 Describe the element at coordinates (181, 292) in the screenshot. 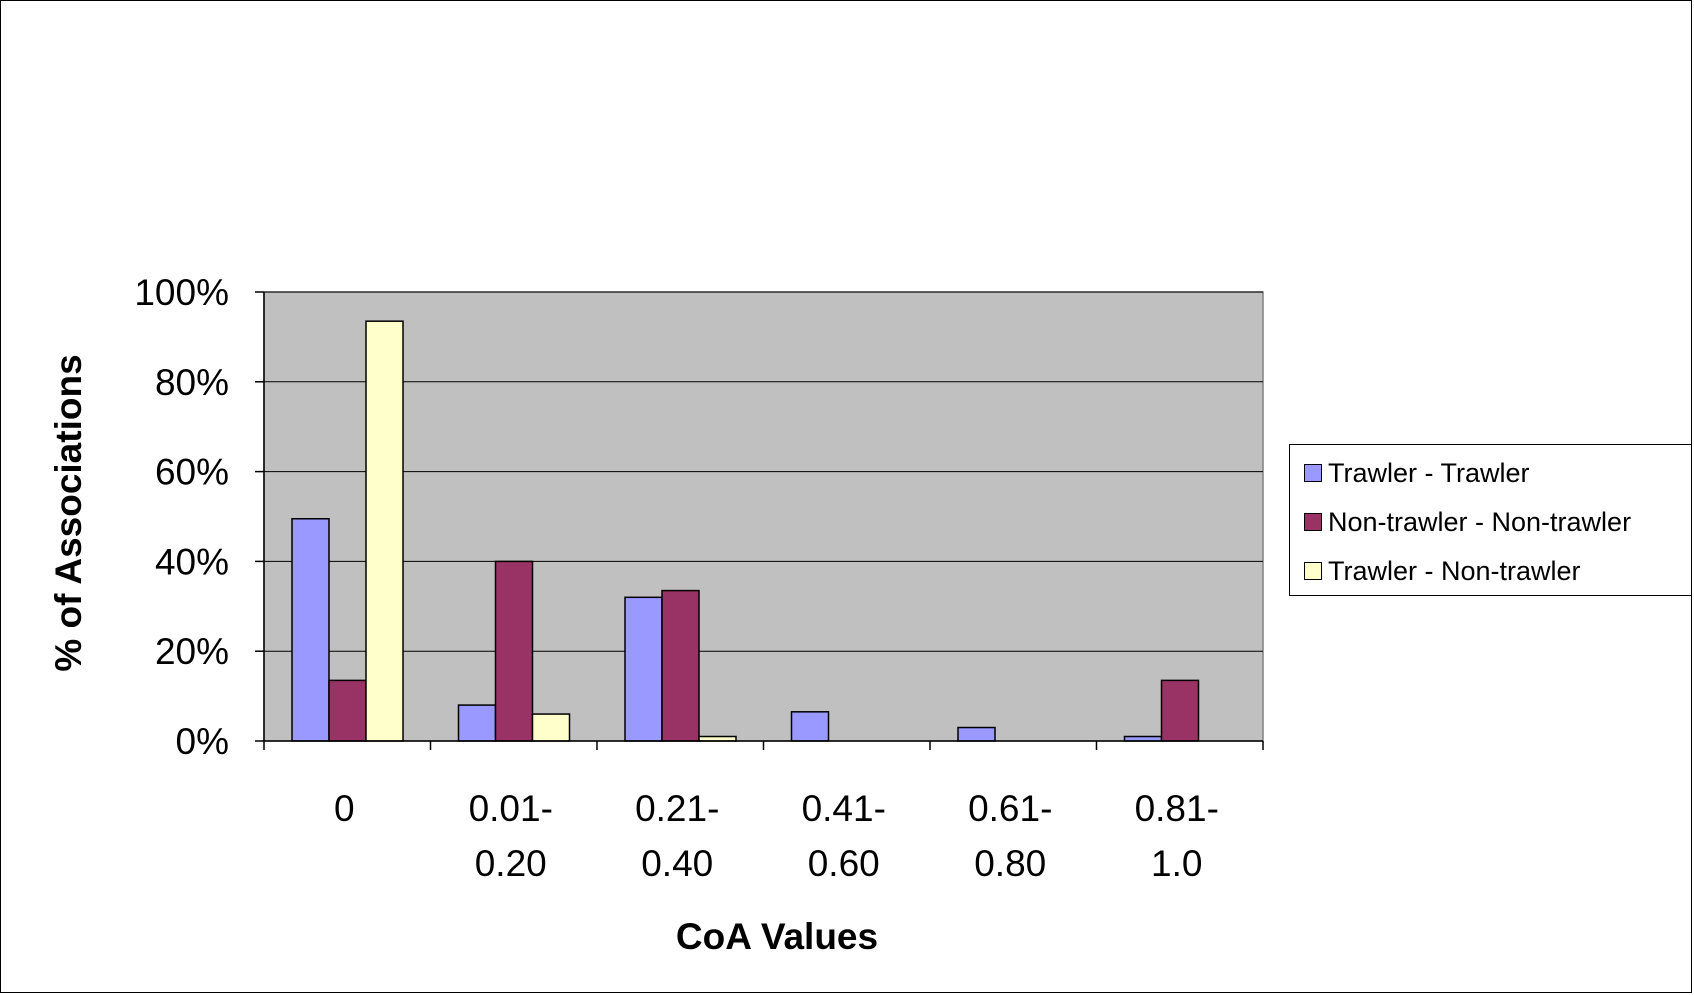

I see `y-tick-label: 100%` at that location.